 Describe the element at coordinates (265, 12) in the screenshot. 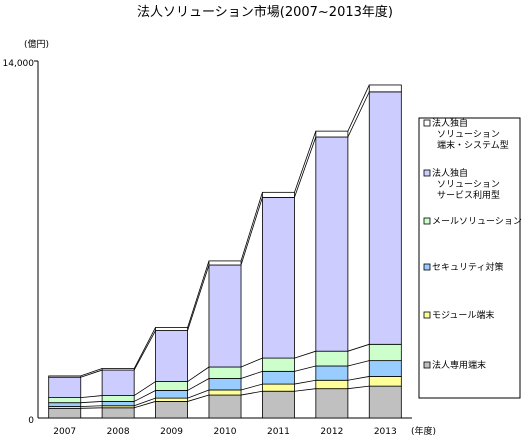

I see `chart-title: 法人ソリューション市場(2007~2013年度)` at that location.